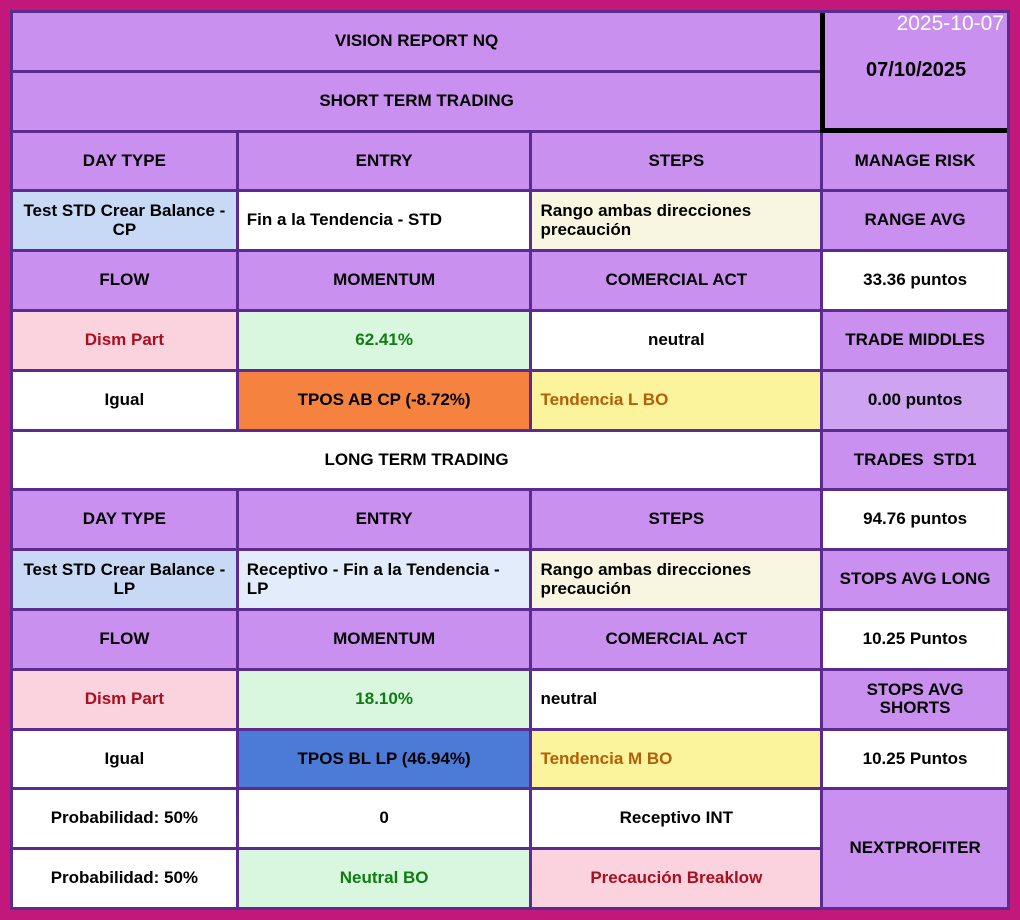 The image size is (1020, 920). Describe the element at coordinates (913, 73) in the screenshot. I see `date-cell: 07/10/2025` at that location.